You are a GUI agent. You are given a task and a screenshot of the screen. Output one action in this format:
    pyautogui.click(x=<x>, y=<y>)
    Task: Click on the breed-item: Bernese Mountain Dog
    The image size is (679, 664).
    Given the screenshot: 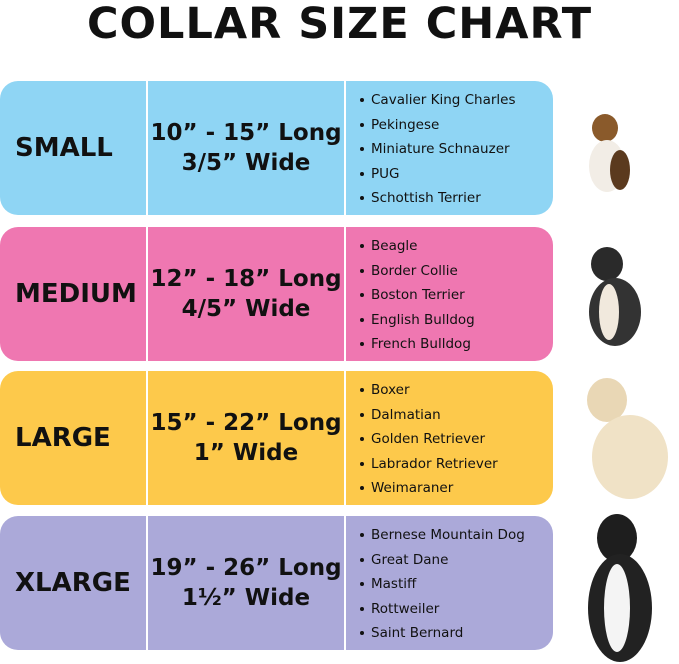 What is the action you would take?
    pyautogui.click(x=456, y=535)
    